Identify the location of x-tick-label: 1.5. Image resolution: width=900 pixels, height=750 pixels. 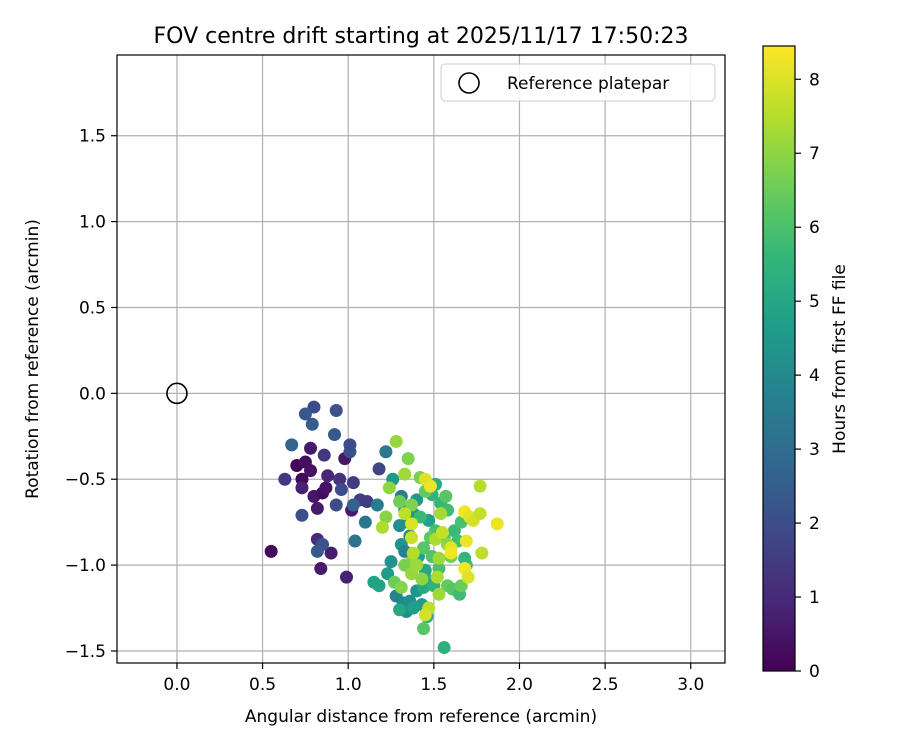
(433, 685).